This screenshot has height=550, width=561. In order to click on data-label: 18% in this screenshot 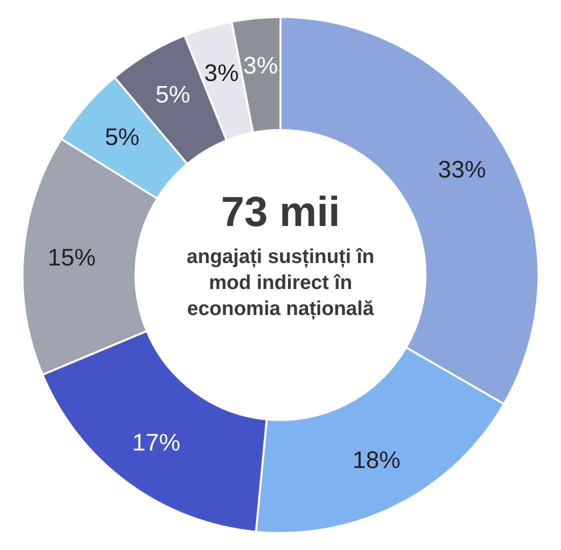, I will do `click(376, 460)`.